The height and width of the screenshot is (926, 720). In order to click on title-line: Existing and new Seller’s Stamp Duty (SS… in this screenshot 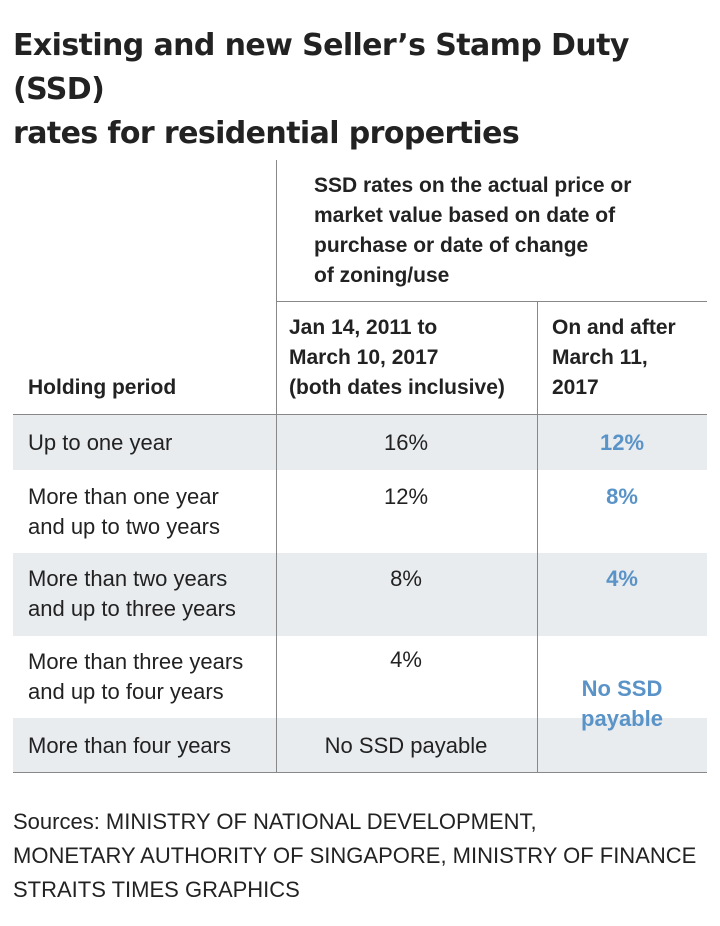, I will do `click(321, 67)`.